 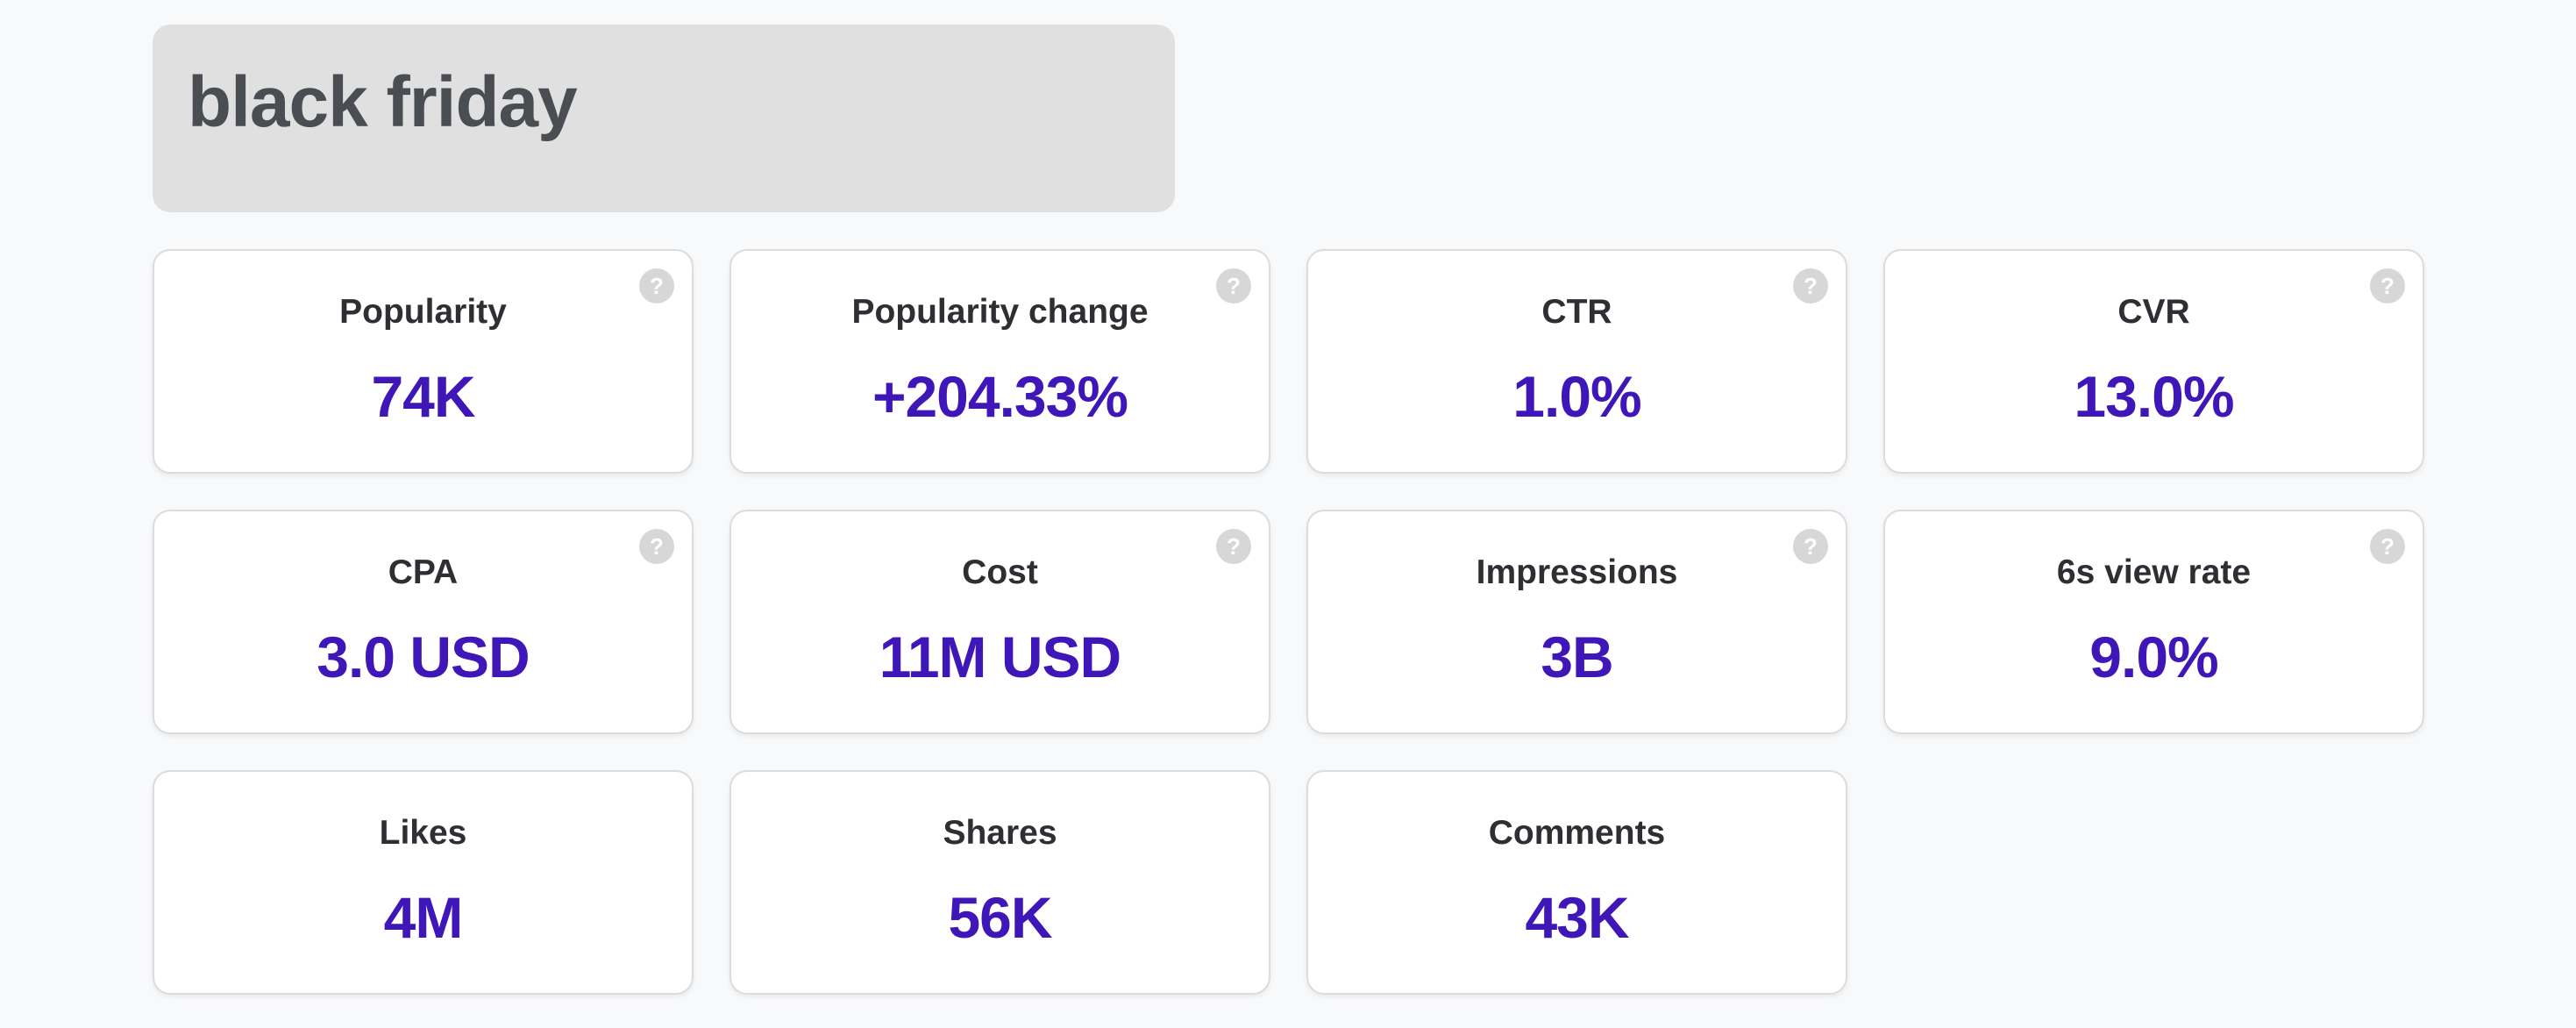 I want to click on metric-label: Impressions, so click(x=1577, y=572).